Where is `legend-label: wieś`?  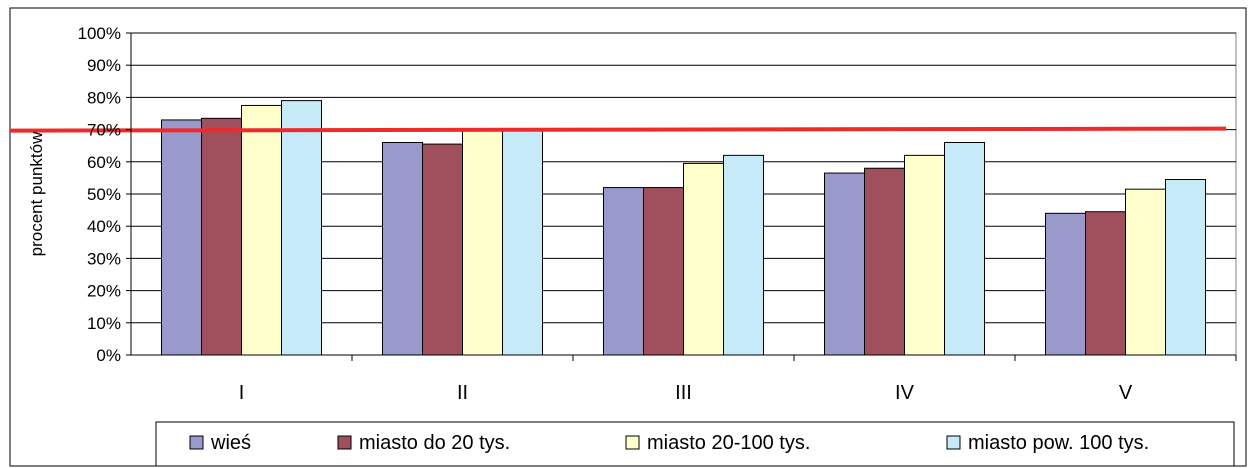
legend-label: wieś is located at coordinates (230, 443).